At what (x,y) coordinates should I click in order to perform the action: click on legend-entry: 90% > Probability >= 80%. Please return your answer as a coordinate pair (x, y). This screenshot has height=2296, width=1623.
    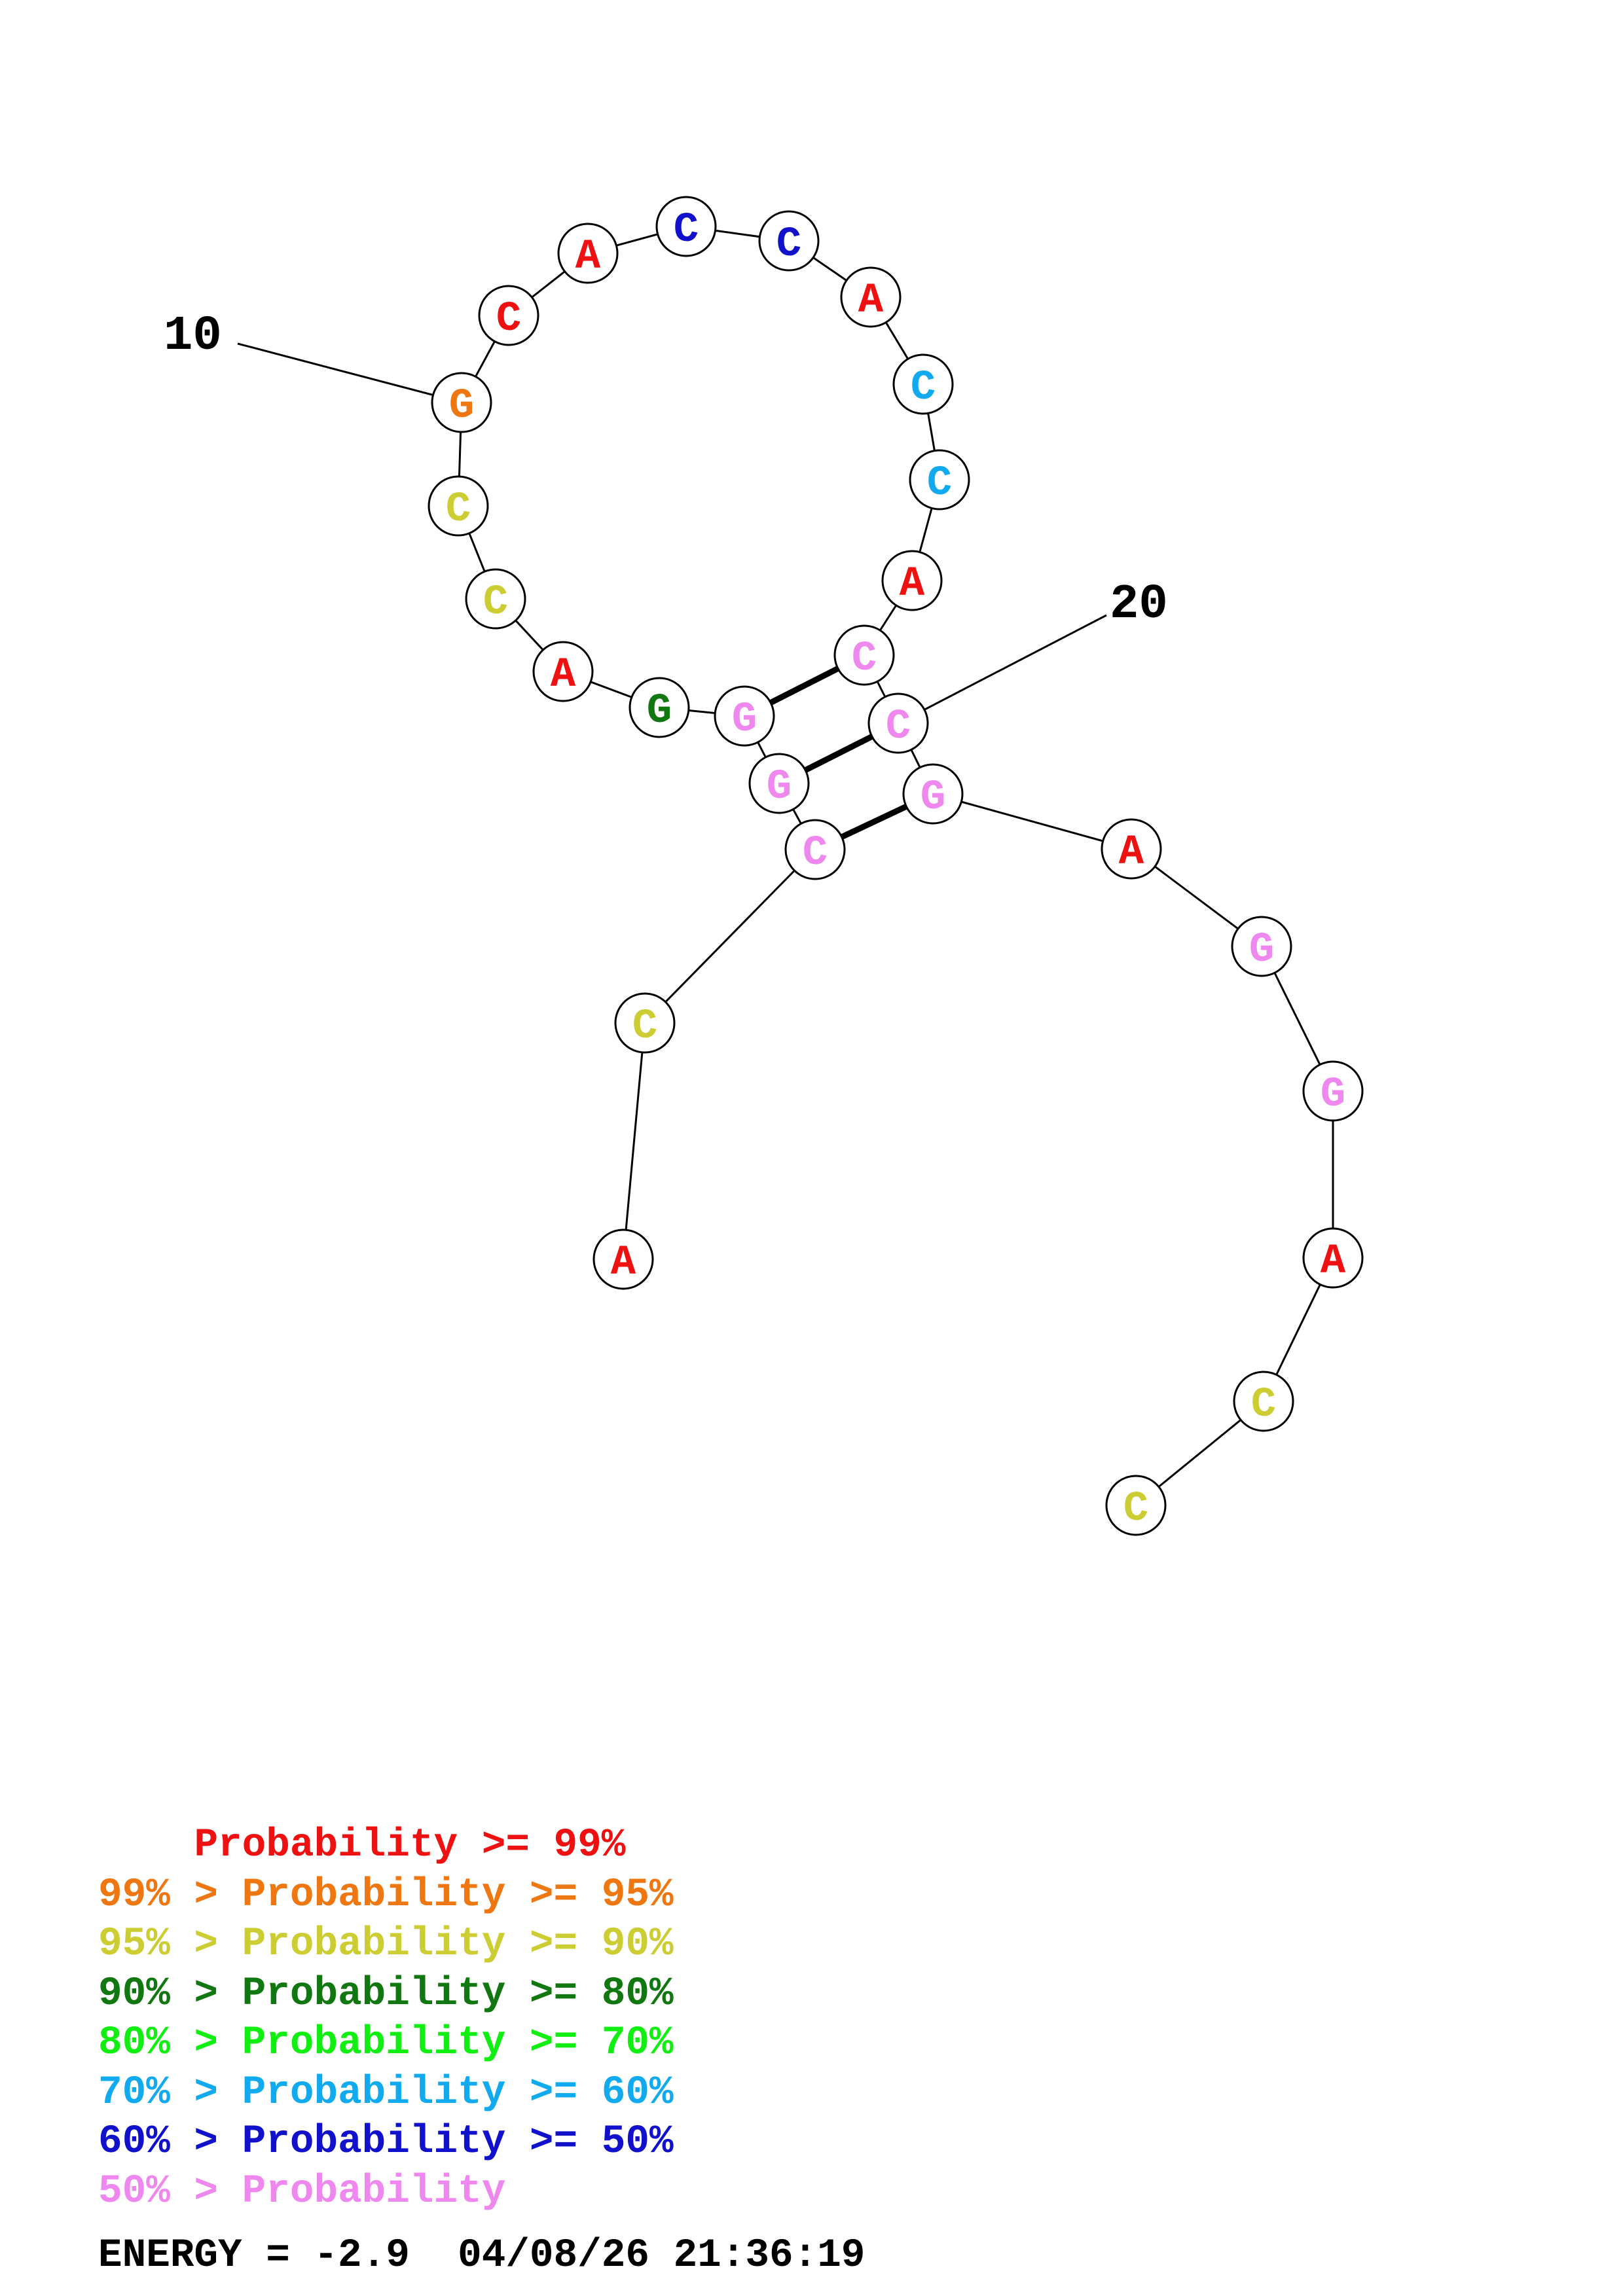
    Looking at the image, I should click on (386, 1994).